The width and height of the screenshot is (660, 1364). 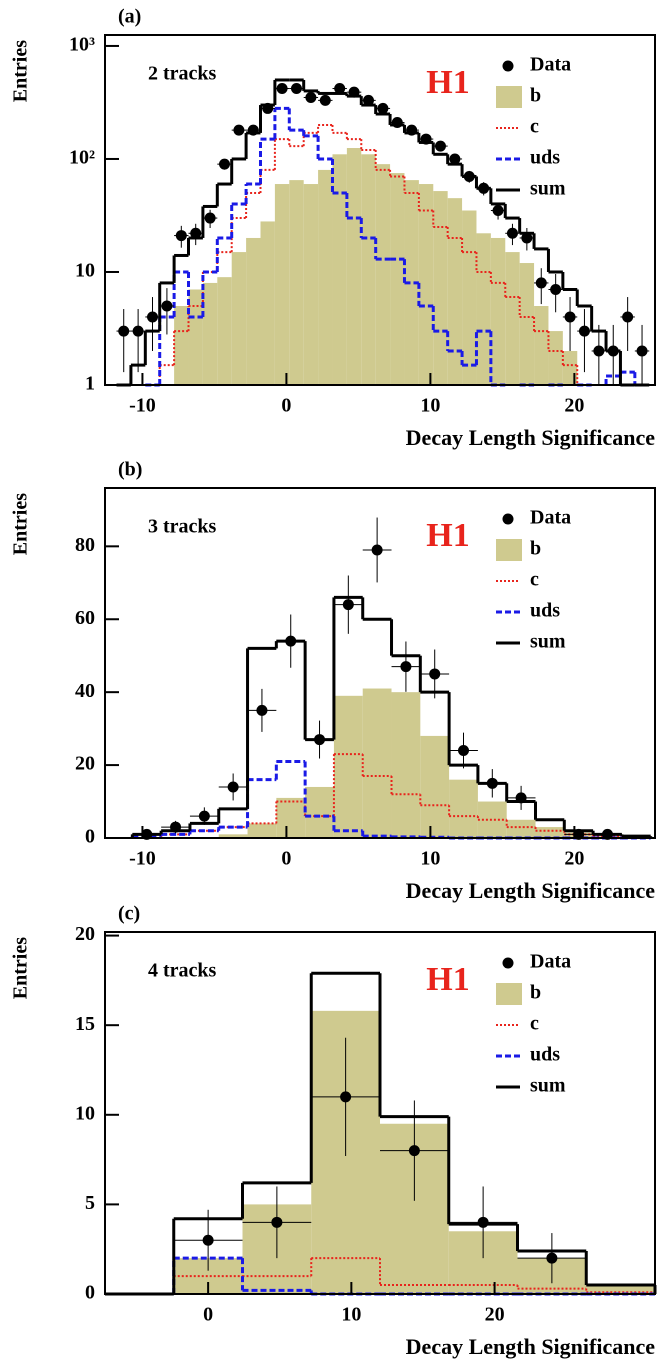 I want to click on x-tick-label: 20, so click(x=574, y=859).